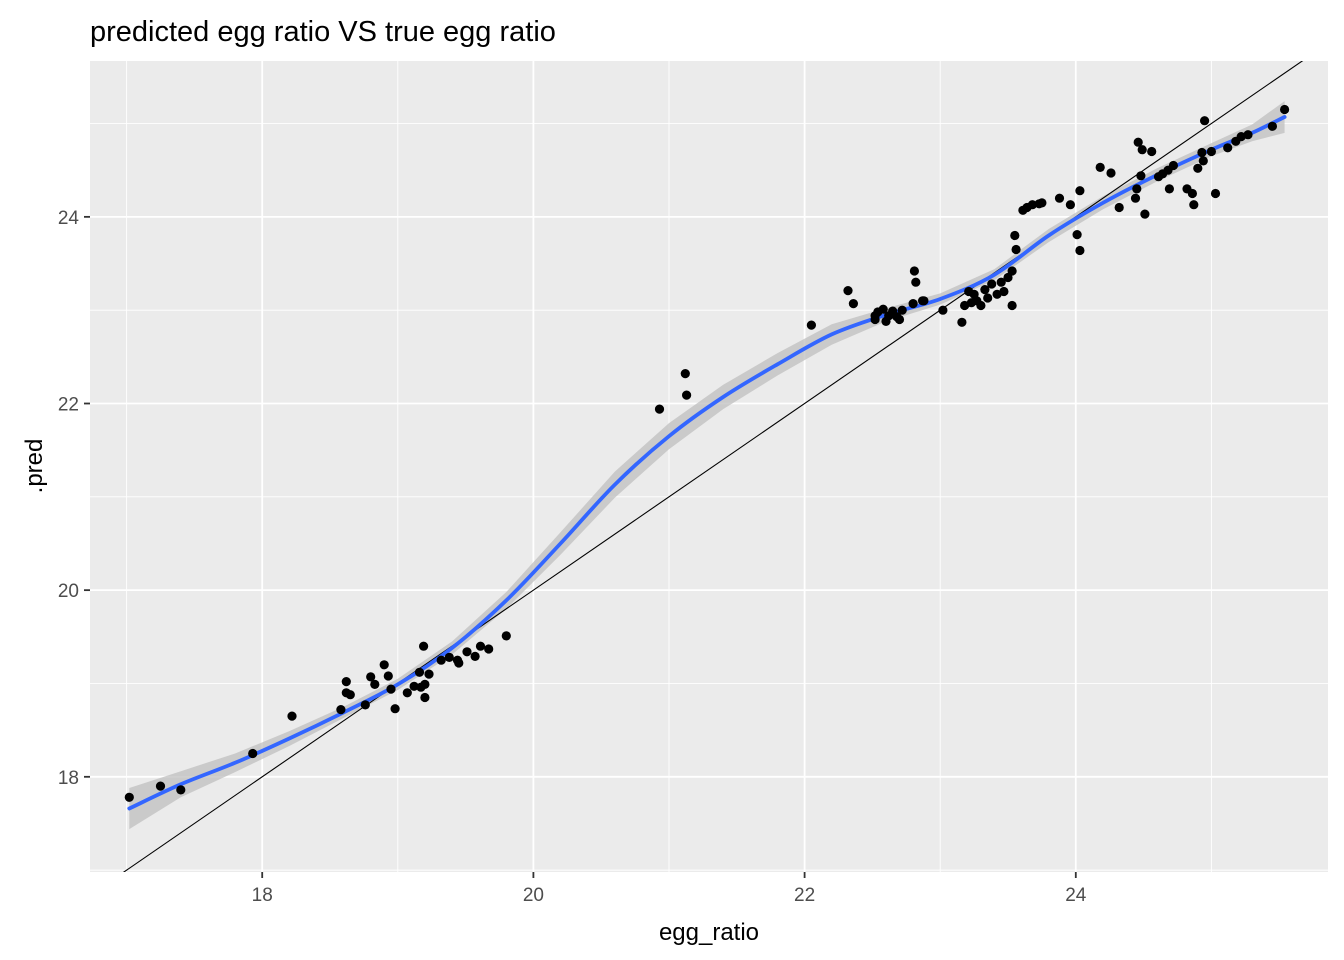 The image size is (1344, 960). What do you see at coordinates (323, 32) in the screenshot?
I see `chart-title: predicted egg ratio VS true egg ratio` at bounding box center [323, 32].